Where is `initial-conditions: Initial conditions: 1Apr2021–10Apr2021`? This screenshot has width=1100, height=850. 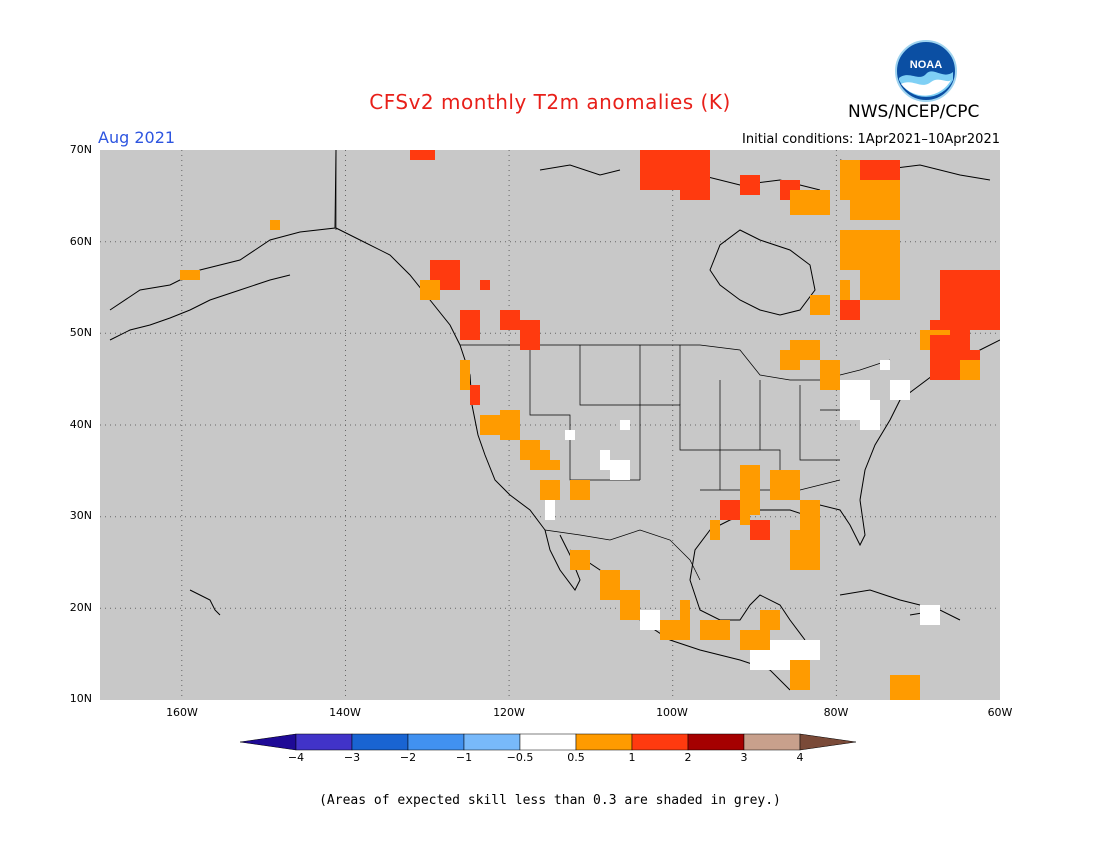 initial-conditions: Initial conditions: 1Apr2021–10Apr2021 is located at coordinates (871, 139).